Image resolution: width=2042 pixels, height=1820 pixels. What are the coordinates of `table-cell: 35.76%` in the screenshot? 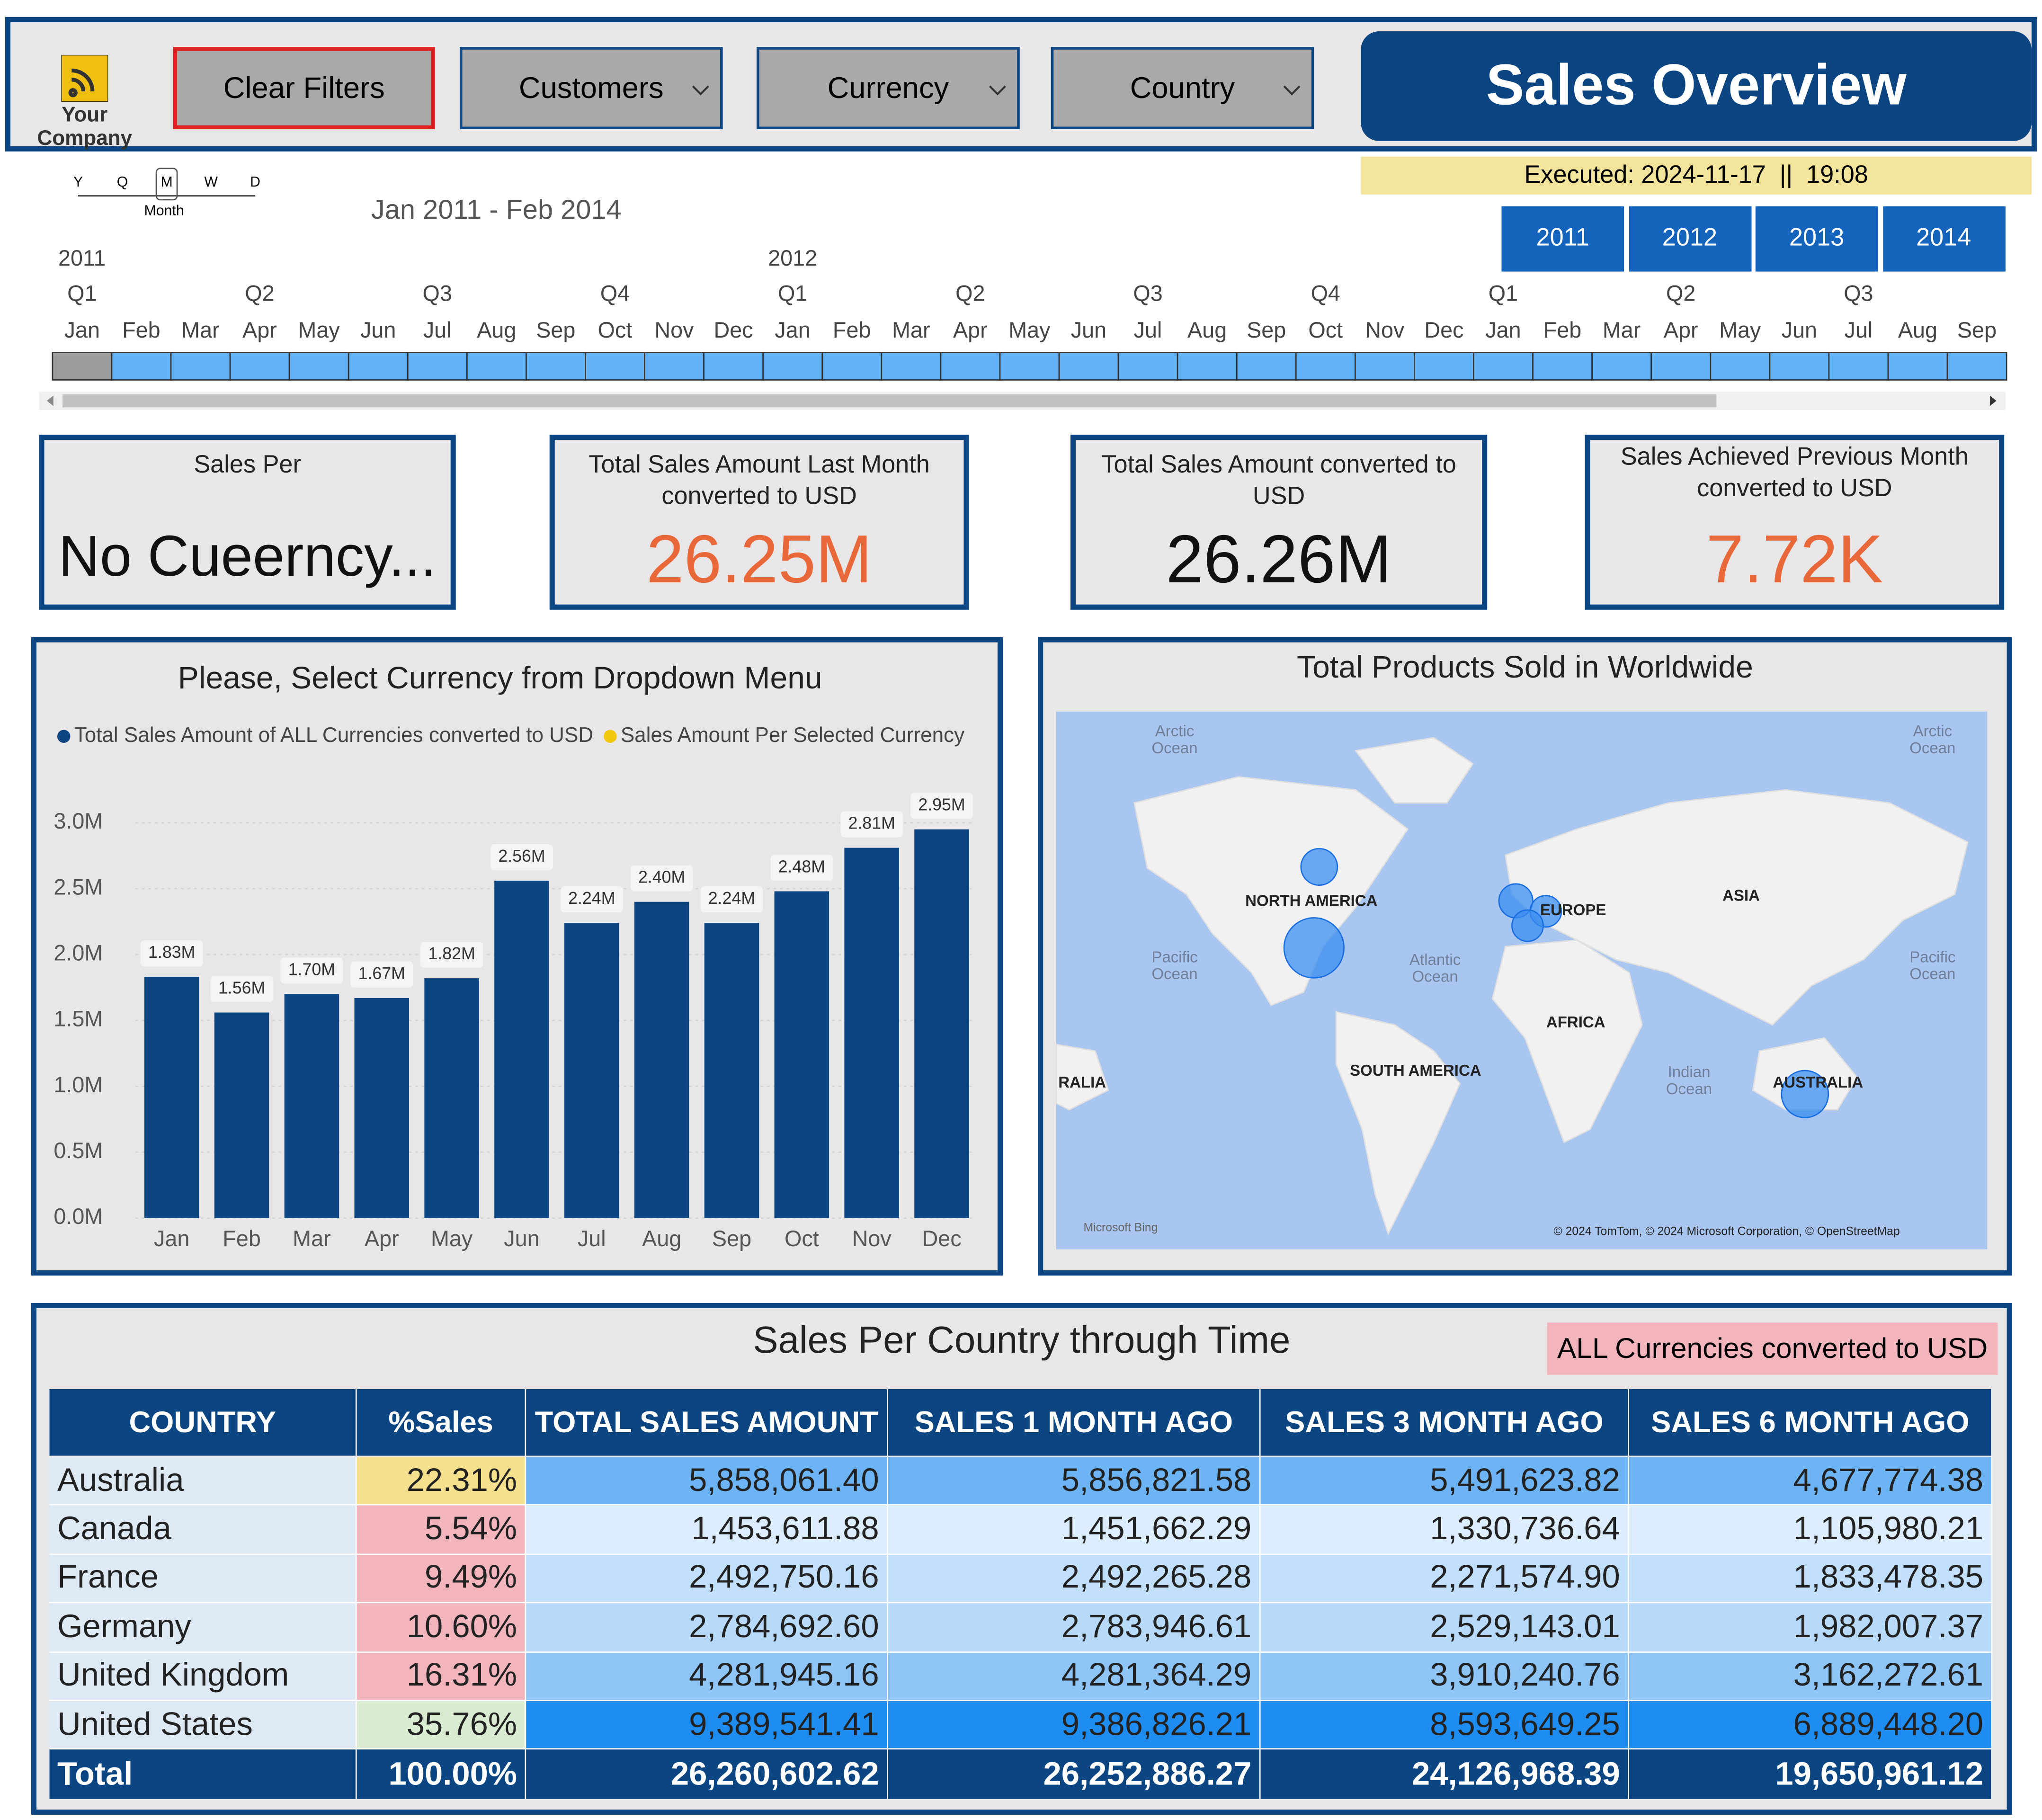 It's located at (442, 1725).